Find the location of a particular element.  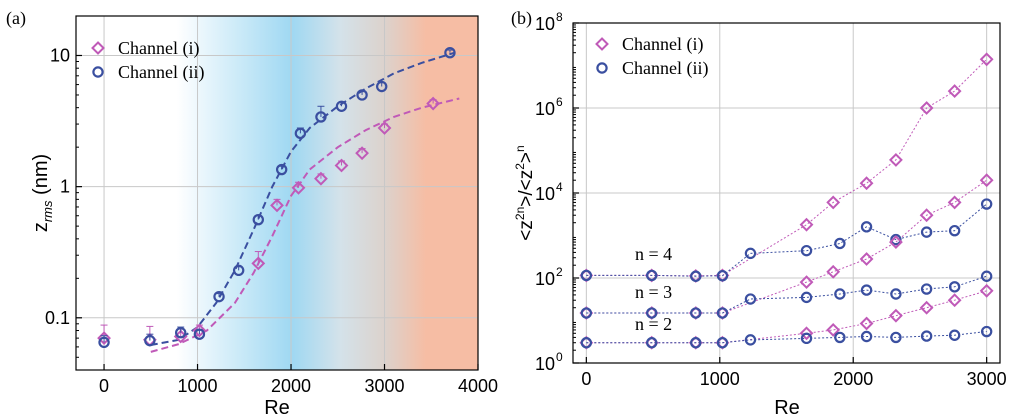

annotation-n-2: n = 2 is located at coordinates (653, 324).